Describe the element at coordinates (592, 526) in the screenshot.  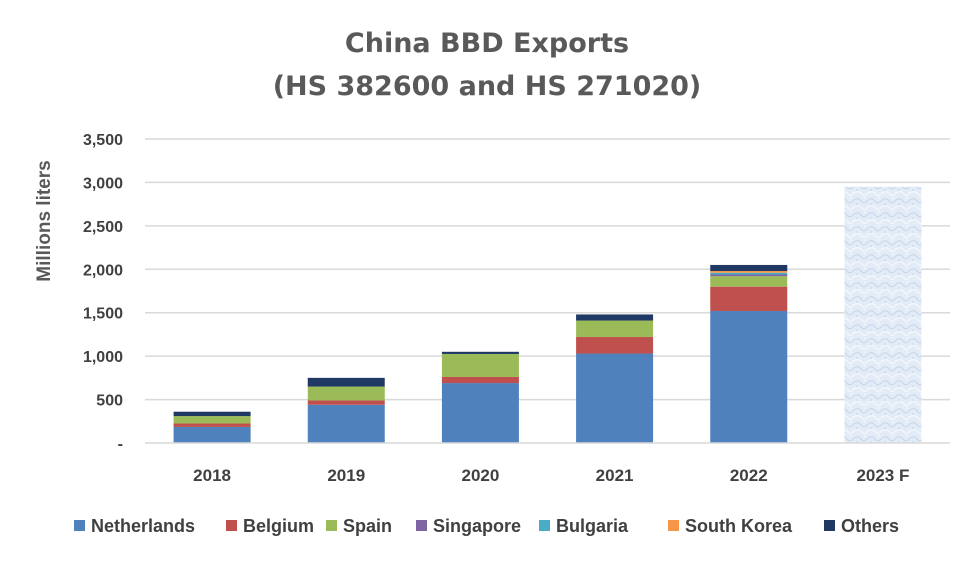
I see `legend-label: Bulgaria` at that location.